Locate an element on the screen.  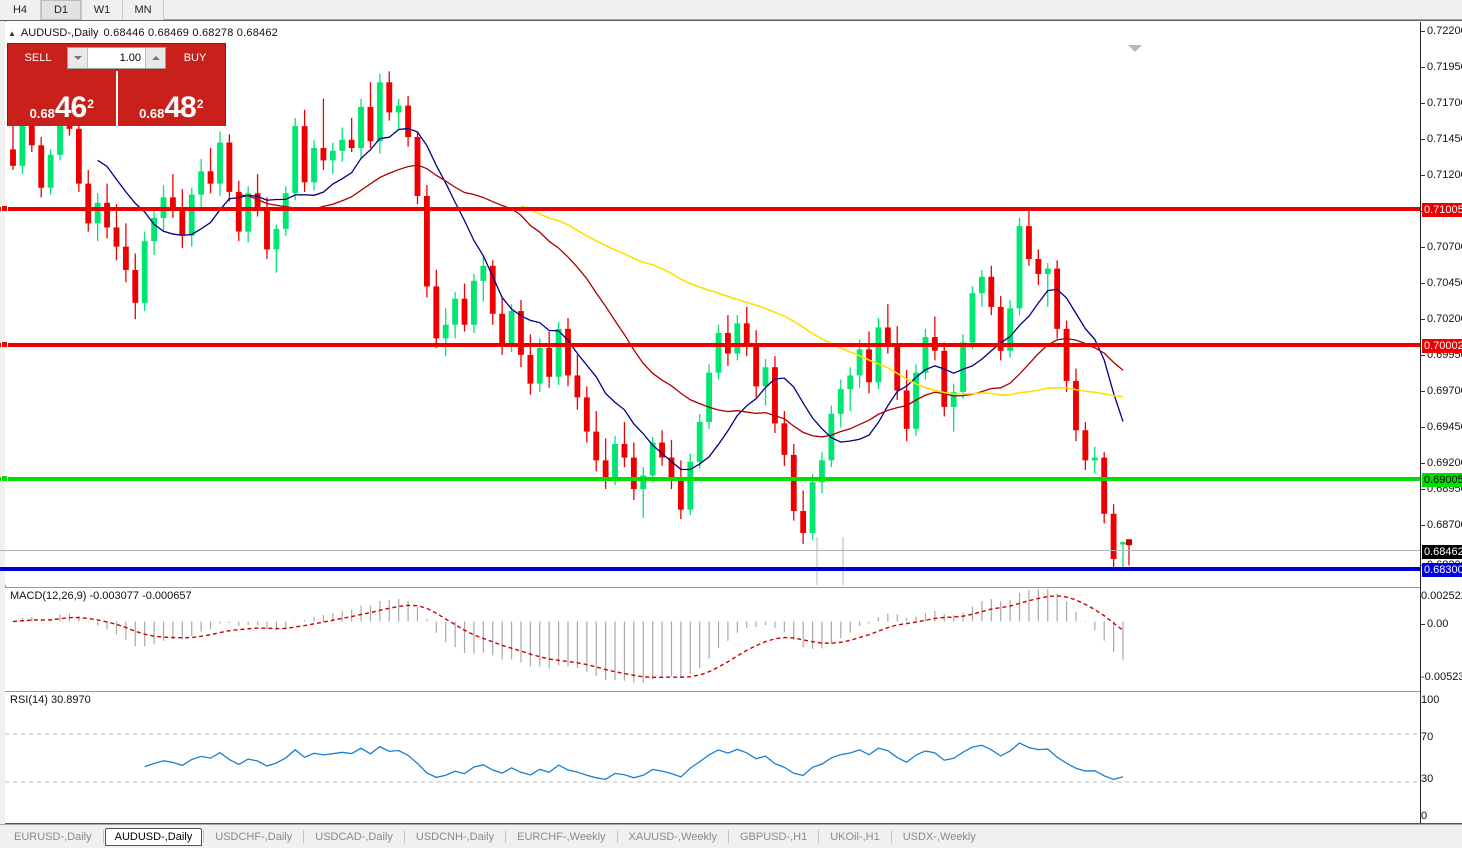
volume-decrease-button is located at coordinates (78, 57).